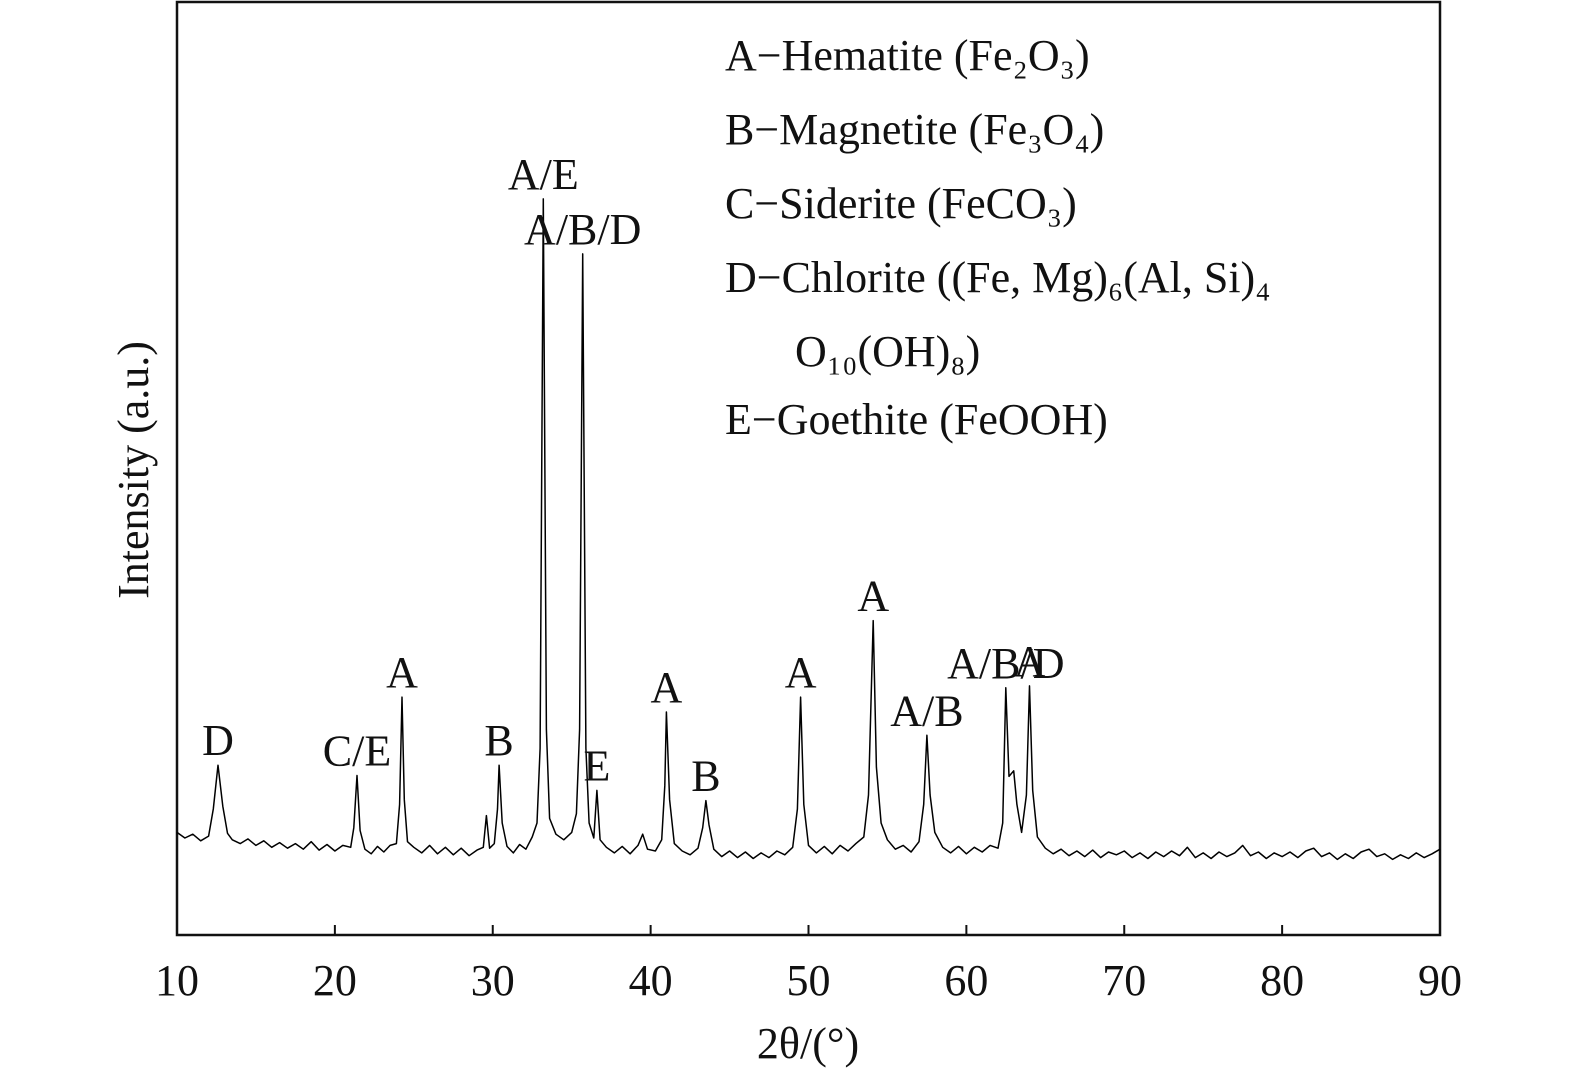 The width and height of the screenshot is (1575, 1087). I want to click on peak-label: E, so click(597, 765).